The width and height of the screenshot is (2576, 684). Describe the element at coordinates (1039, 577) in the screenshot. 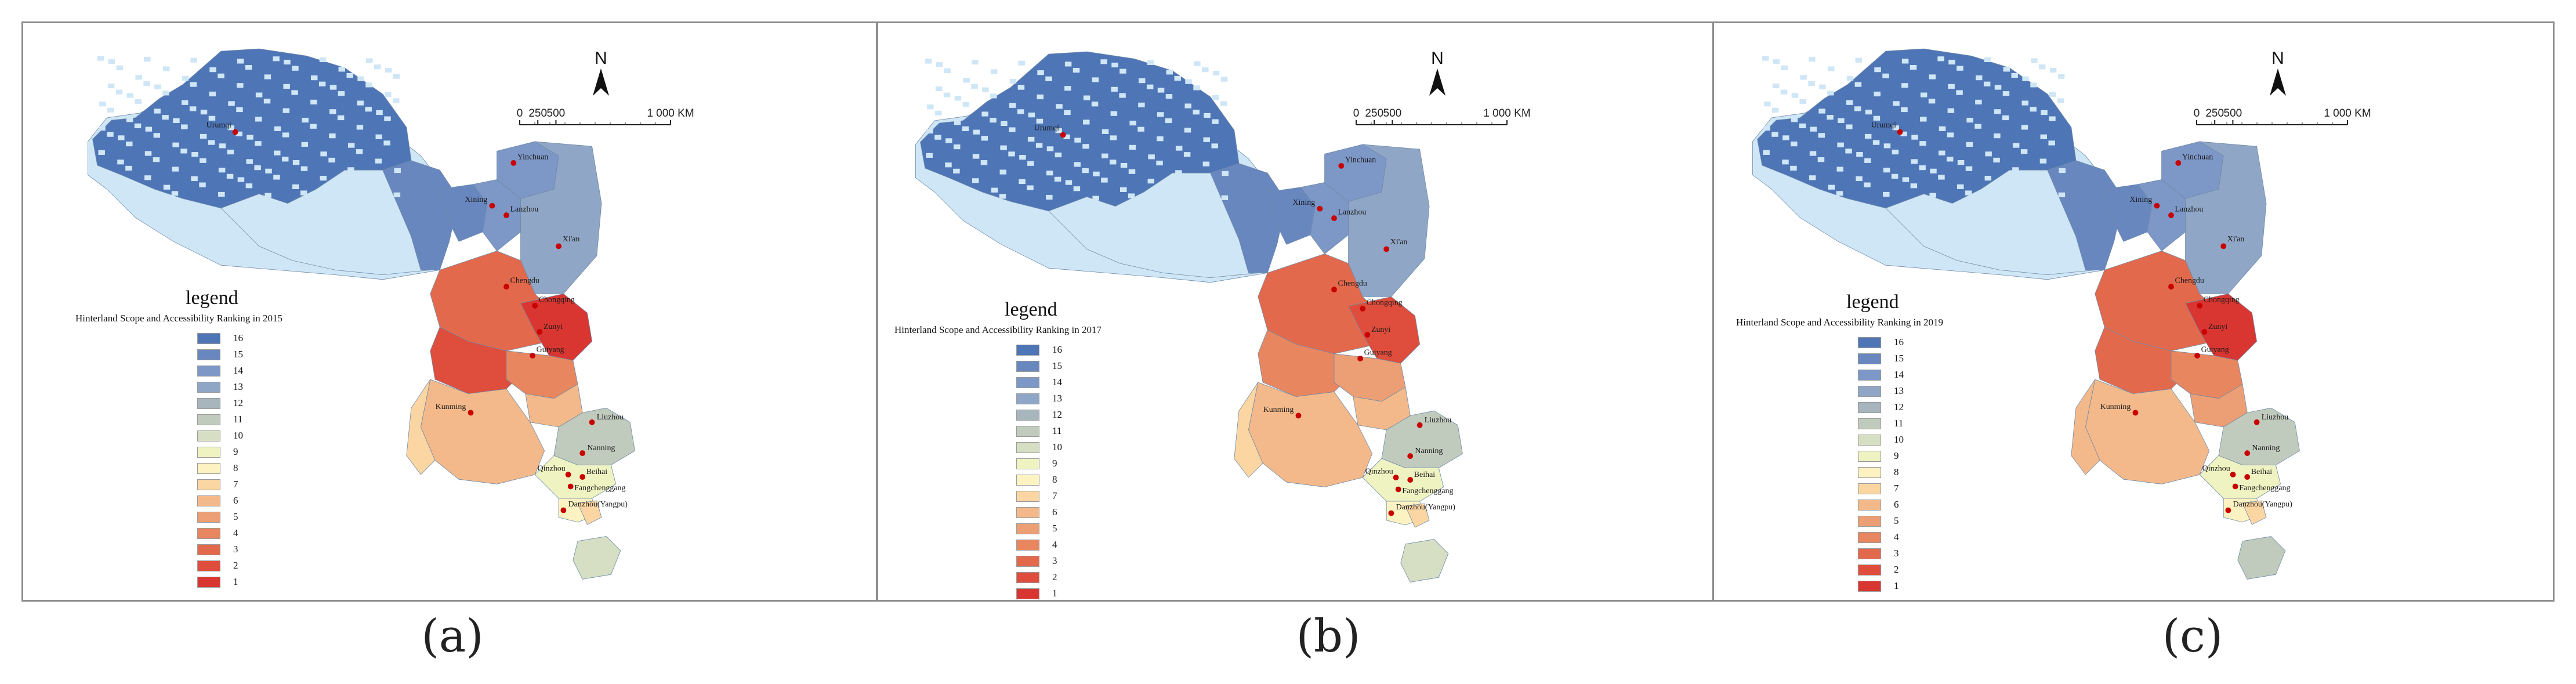

I see `legend-row: 2` at that location.